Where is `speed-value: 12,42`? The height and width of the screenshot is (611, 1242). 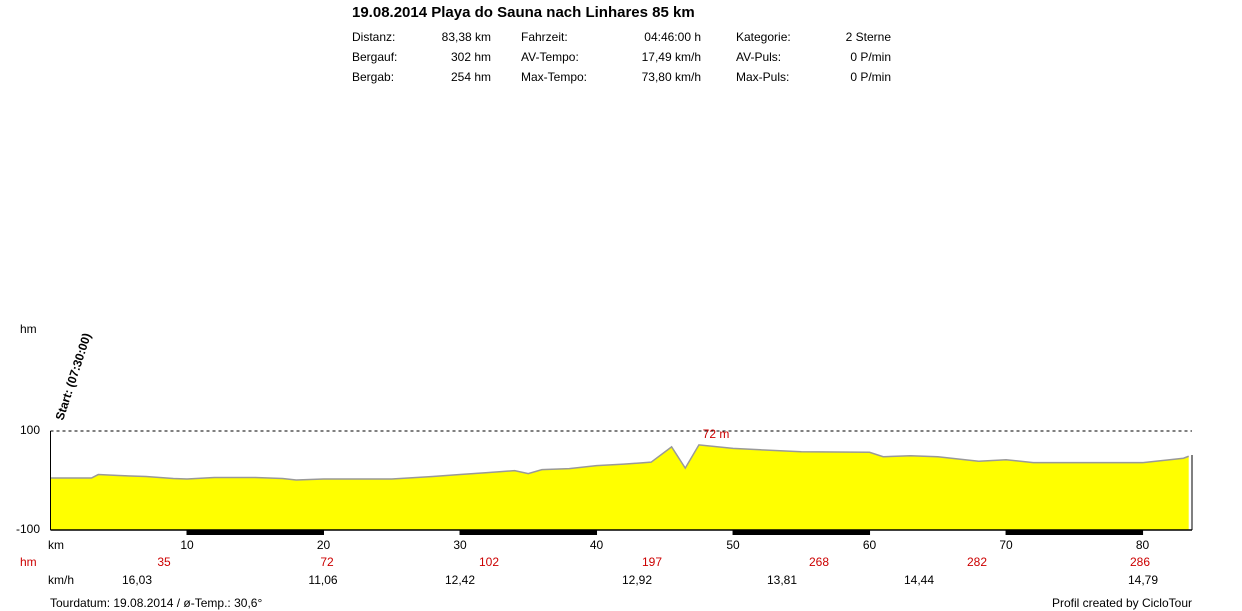
speed-value: 12,42 is located at coordinates (460, 580).